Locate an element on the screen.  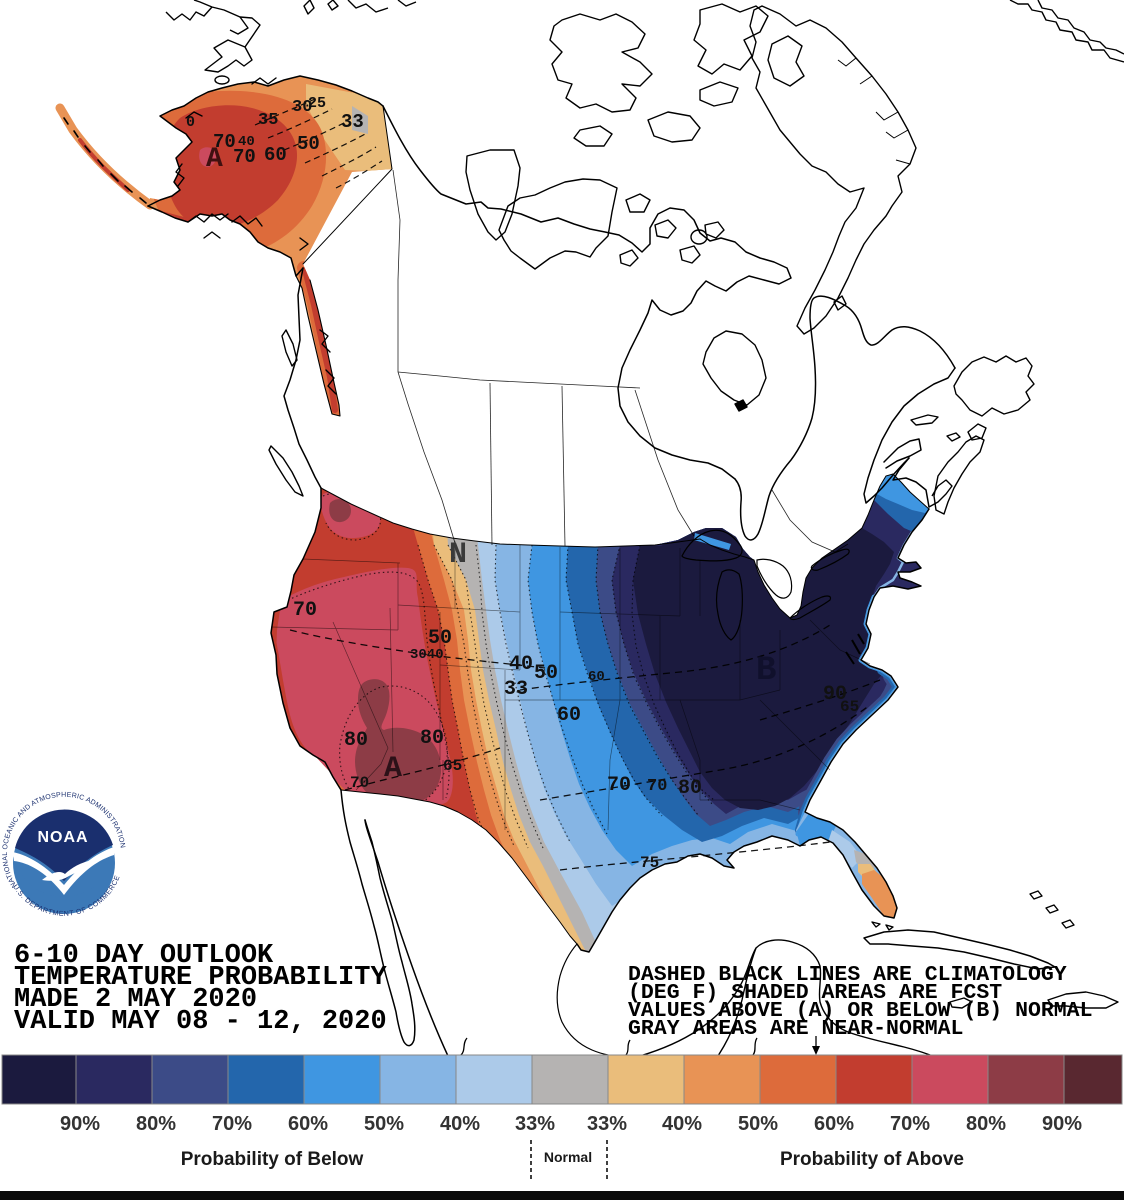
svg-text: 75 is located at coordinates (649, 863).